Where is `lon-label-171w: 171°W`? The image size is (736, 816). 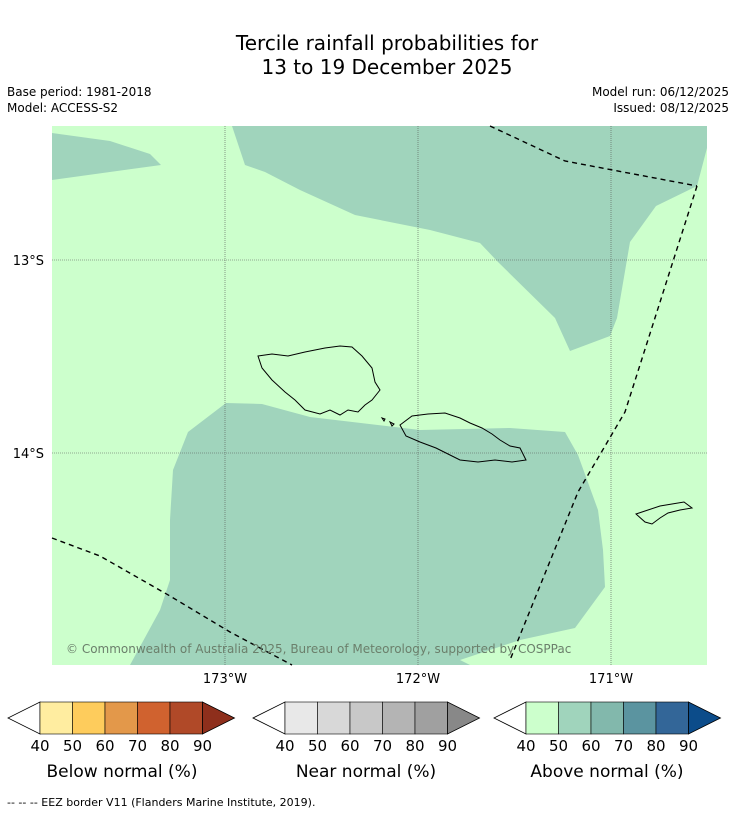 lon-label-171w: 171°W is located at coordinates (611, 679).